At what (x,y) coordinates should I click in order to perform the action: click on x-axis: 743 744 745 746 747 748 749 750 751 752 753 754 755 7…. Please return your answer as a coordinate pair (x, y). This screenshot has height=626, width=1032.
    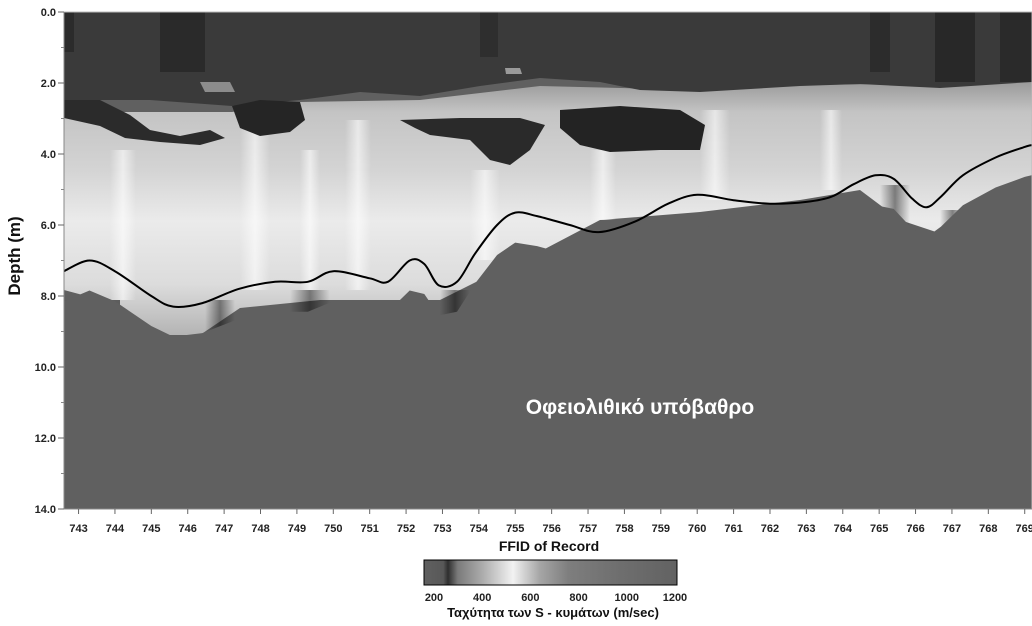
    Looking at the image, I should click on (548, 521).